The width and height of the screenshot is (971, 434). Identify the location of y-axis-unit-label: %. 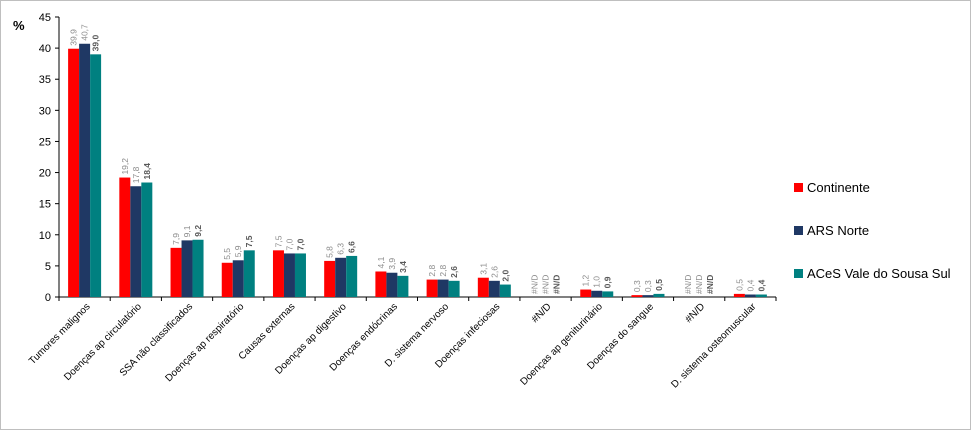
(19, 25).